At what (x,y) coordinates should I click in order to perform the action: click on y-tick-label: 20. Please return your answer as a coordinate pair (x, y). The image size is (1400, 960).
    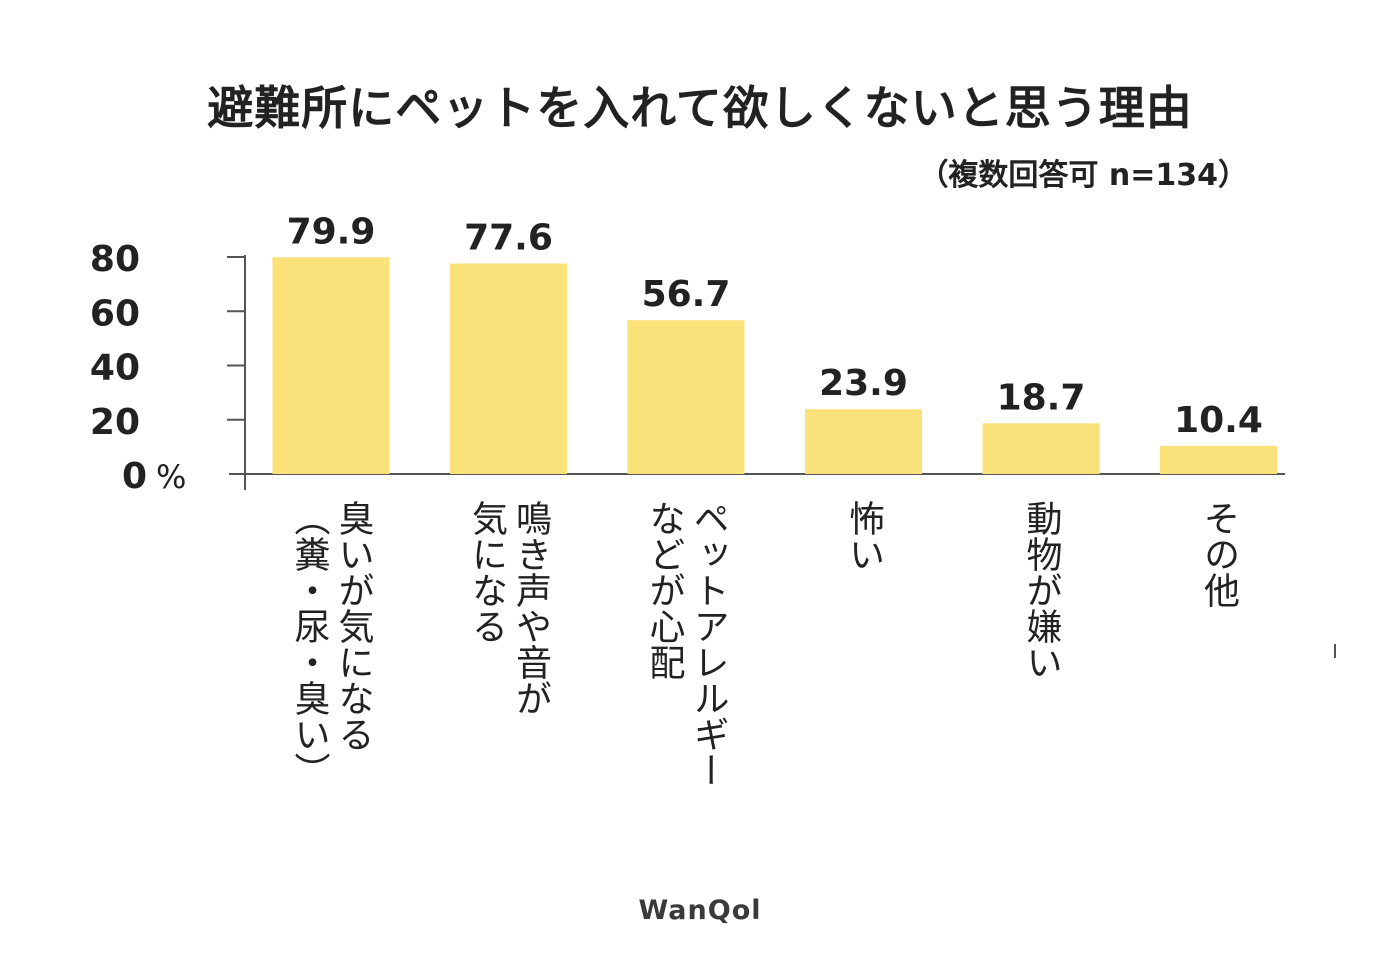
    Looking at the image, I should click on (115, 422).